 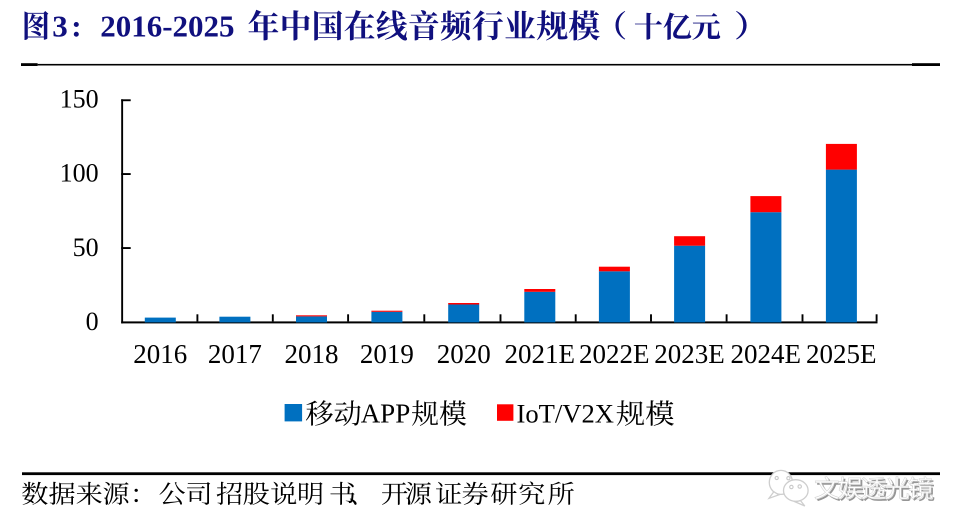 What do you see at coordinates (540, 354) in the screenshot?
I see `svg-text: 2021E` at bounding box center [540, 354].